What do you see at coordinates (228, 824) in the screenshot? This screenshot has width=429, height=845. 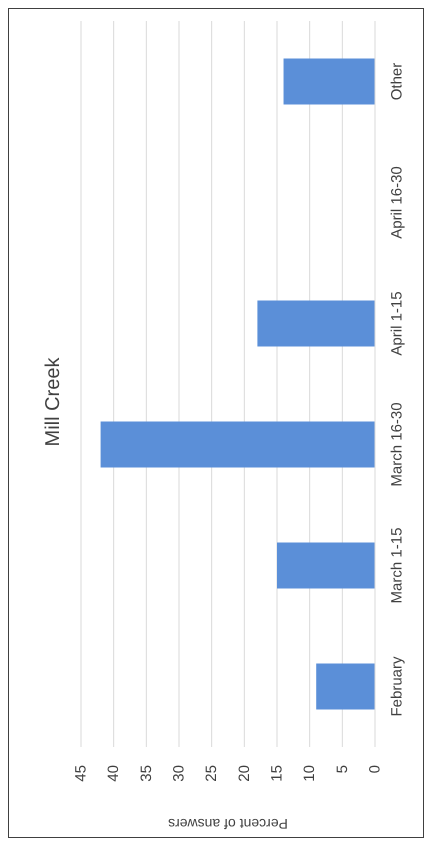 I see `x-axis-title: Percent of answers` at bounding box center [228, 824].